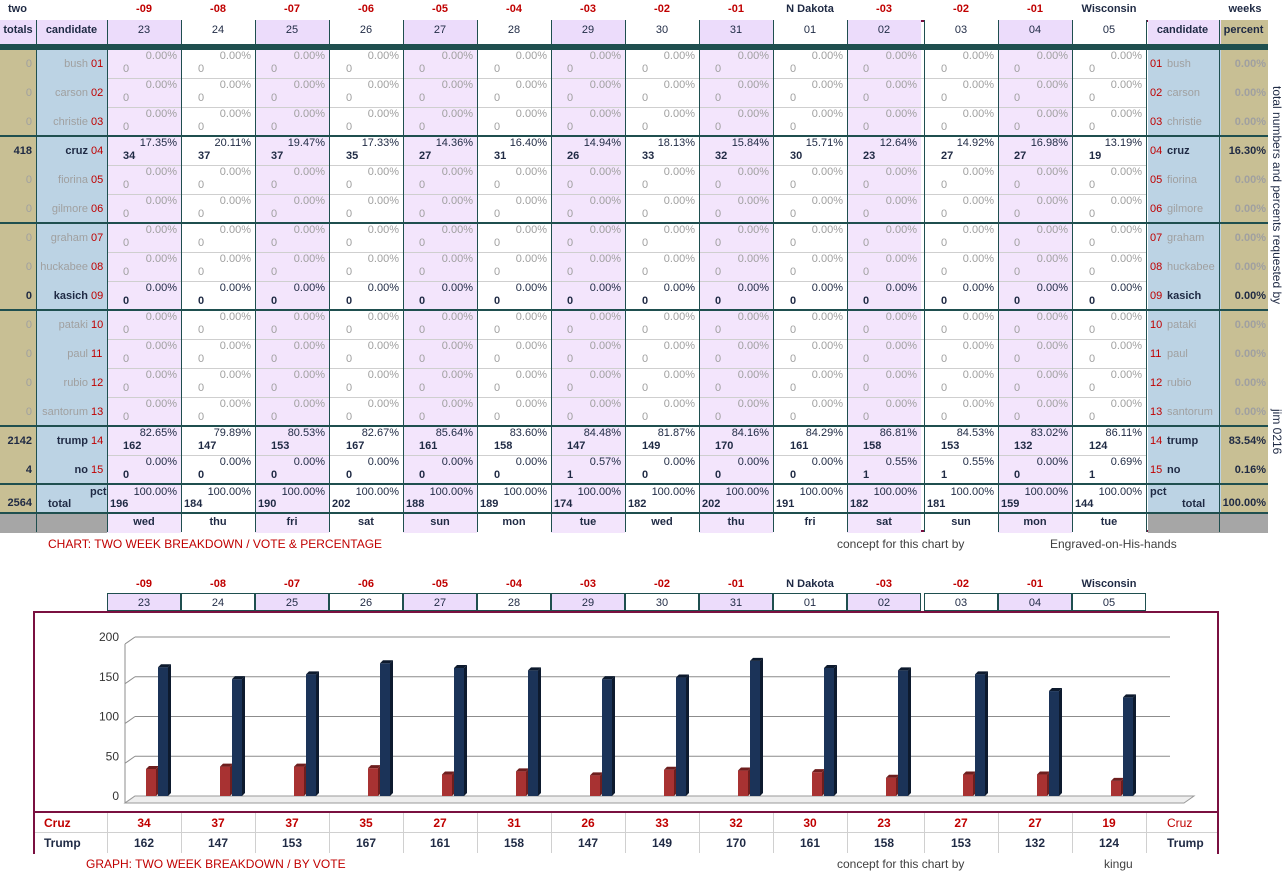 The height and width of the screenshot is (874, 1288). What do you see at coordinates (1049, 433) in the screenshot?
I see `daily-percent: 83.02%` at bounding box center [1049, 433].